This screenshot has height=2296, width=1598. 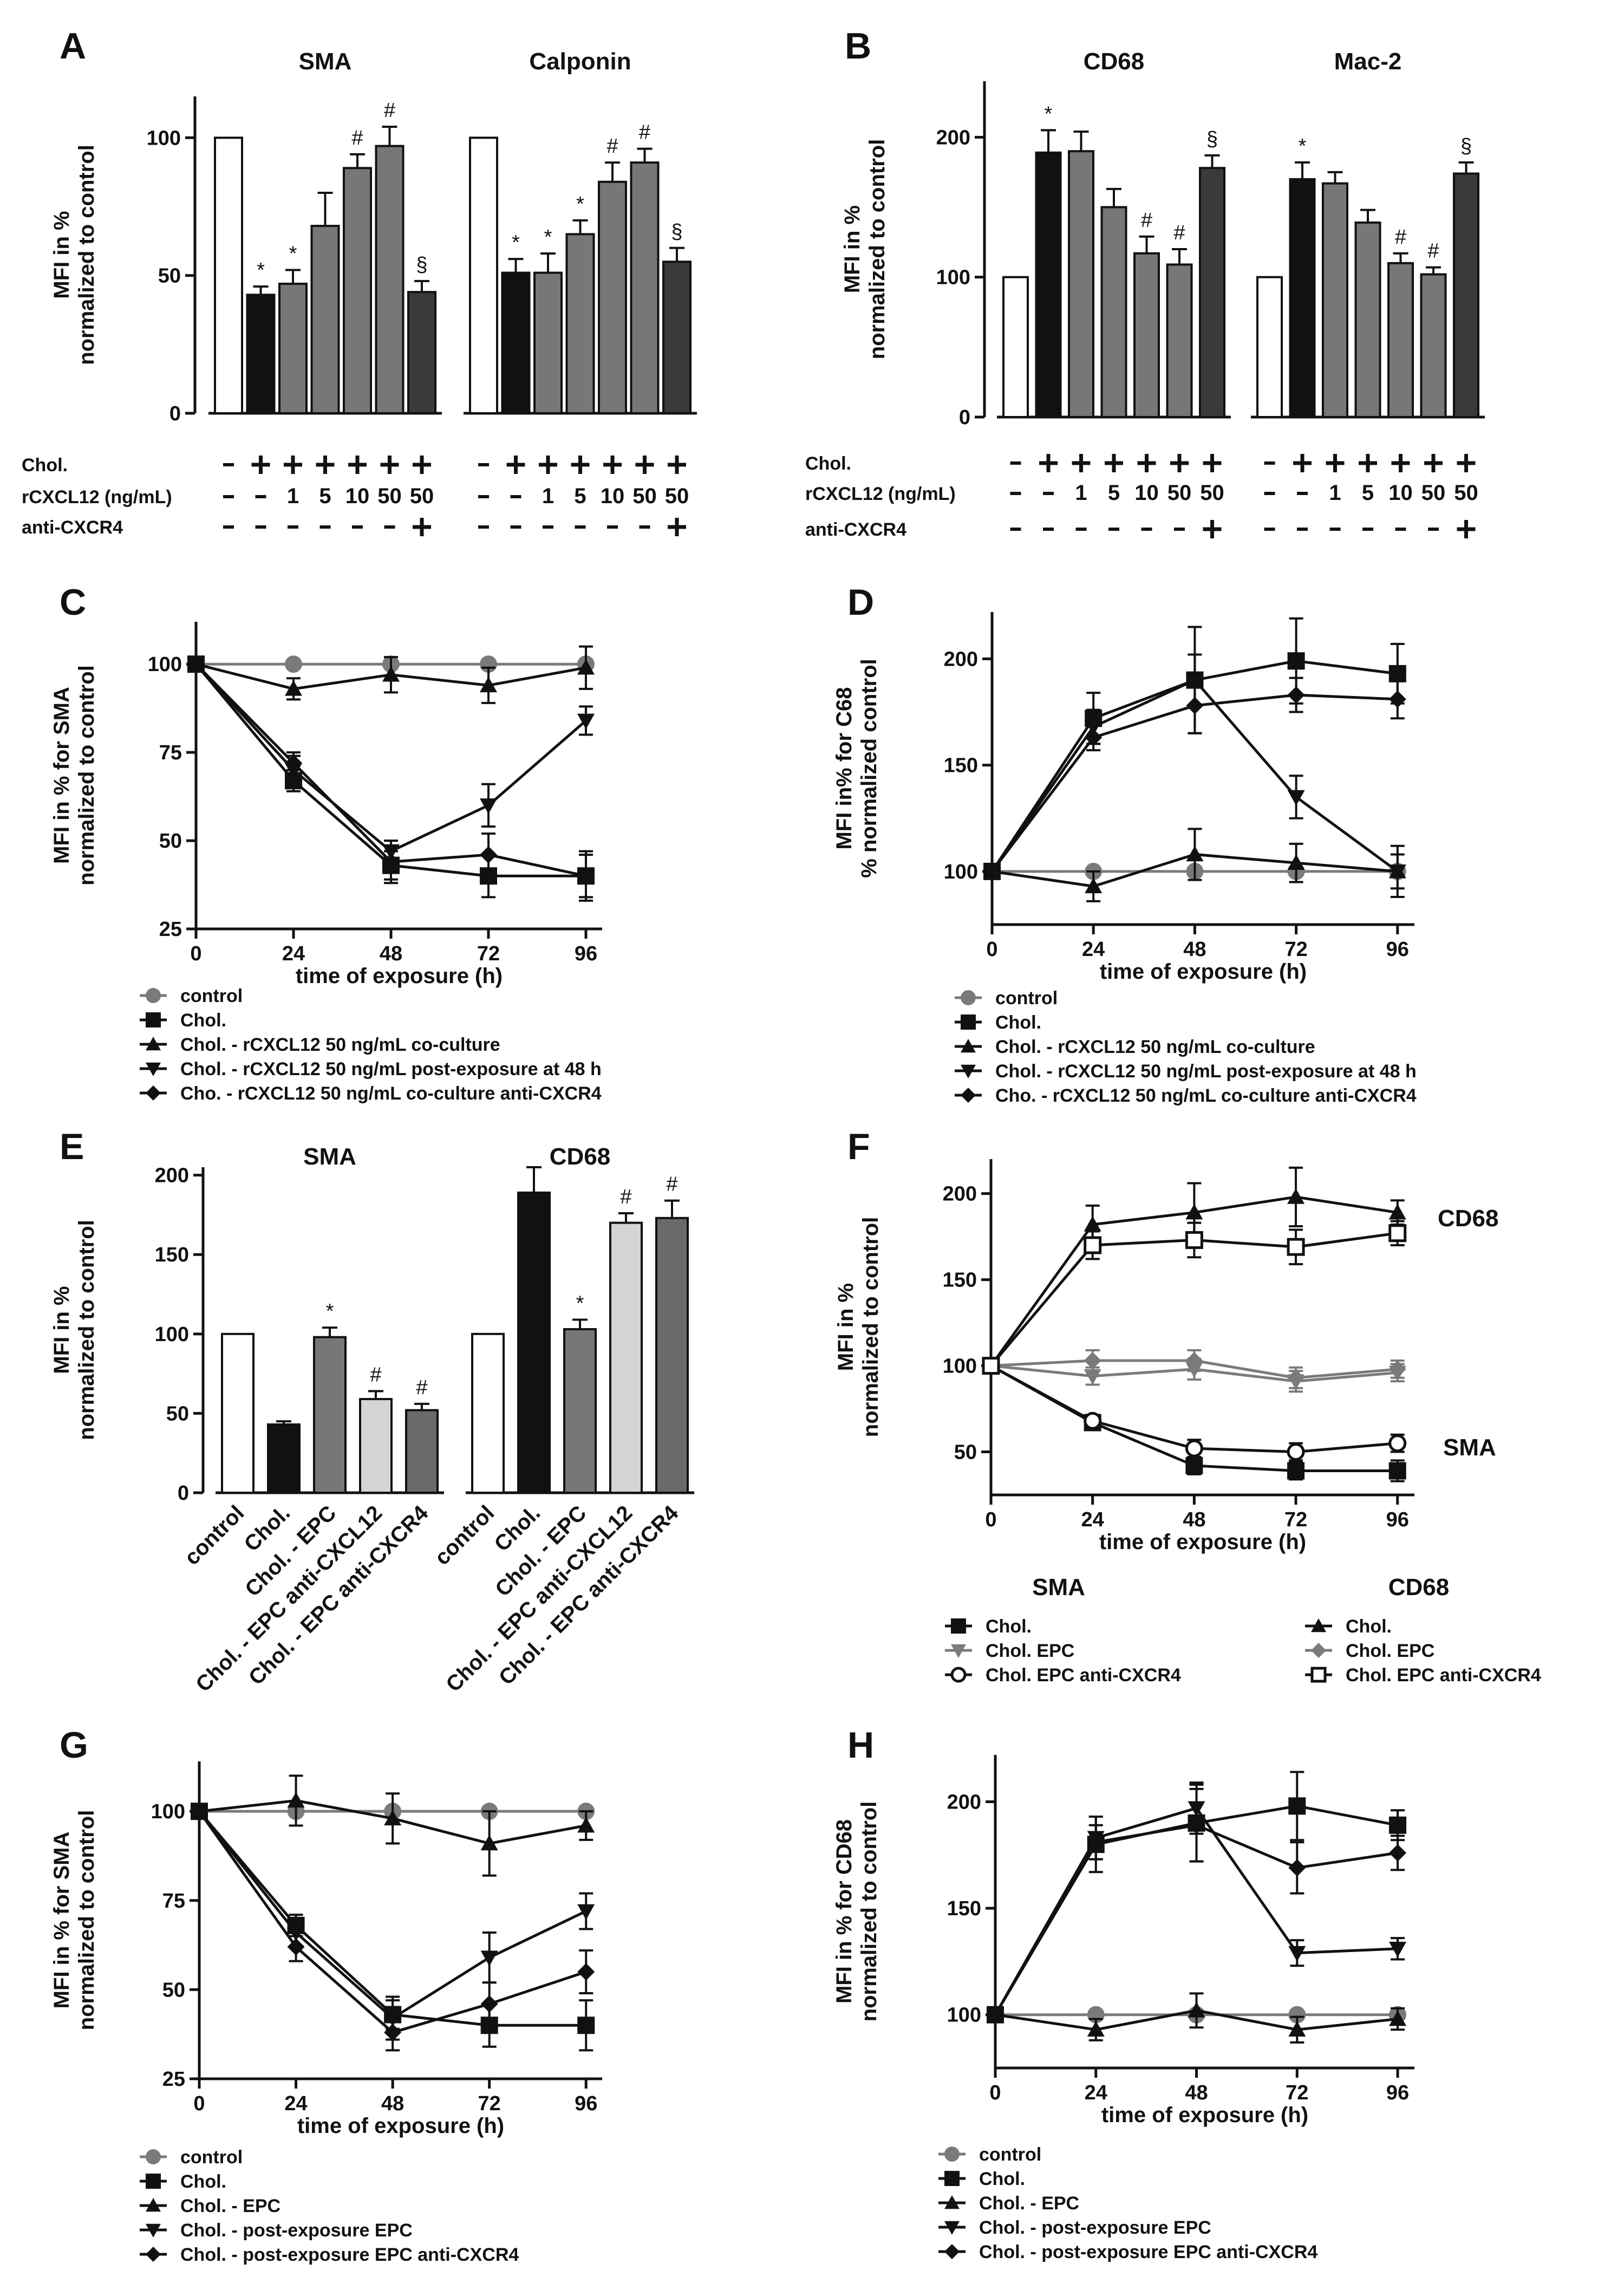 I want to click on condition-value: 5, so click(x=1368, y=493).